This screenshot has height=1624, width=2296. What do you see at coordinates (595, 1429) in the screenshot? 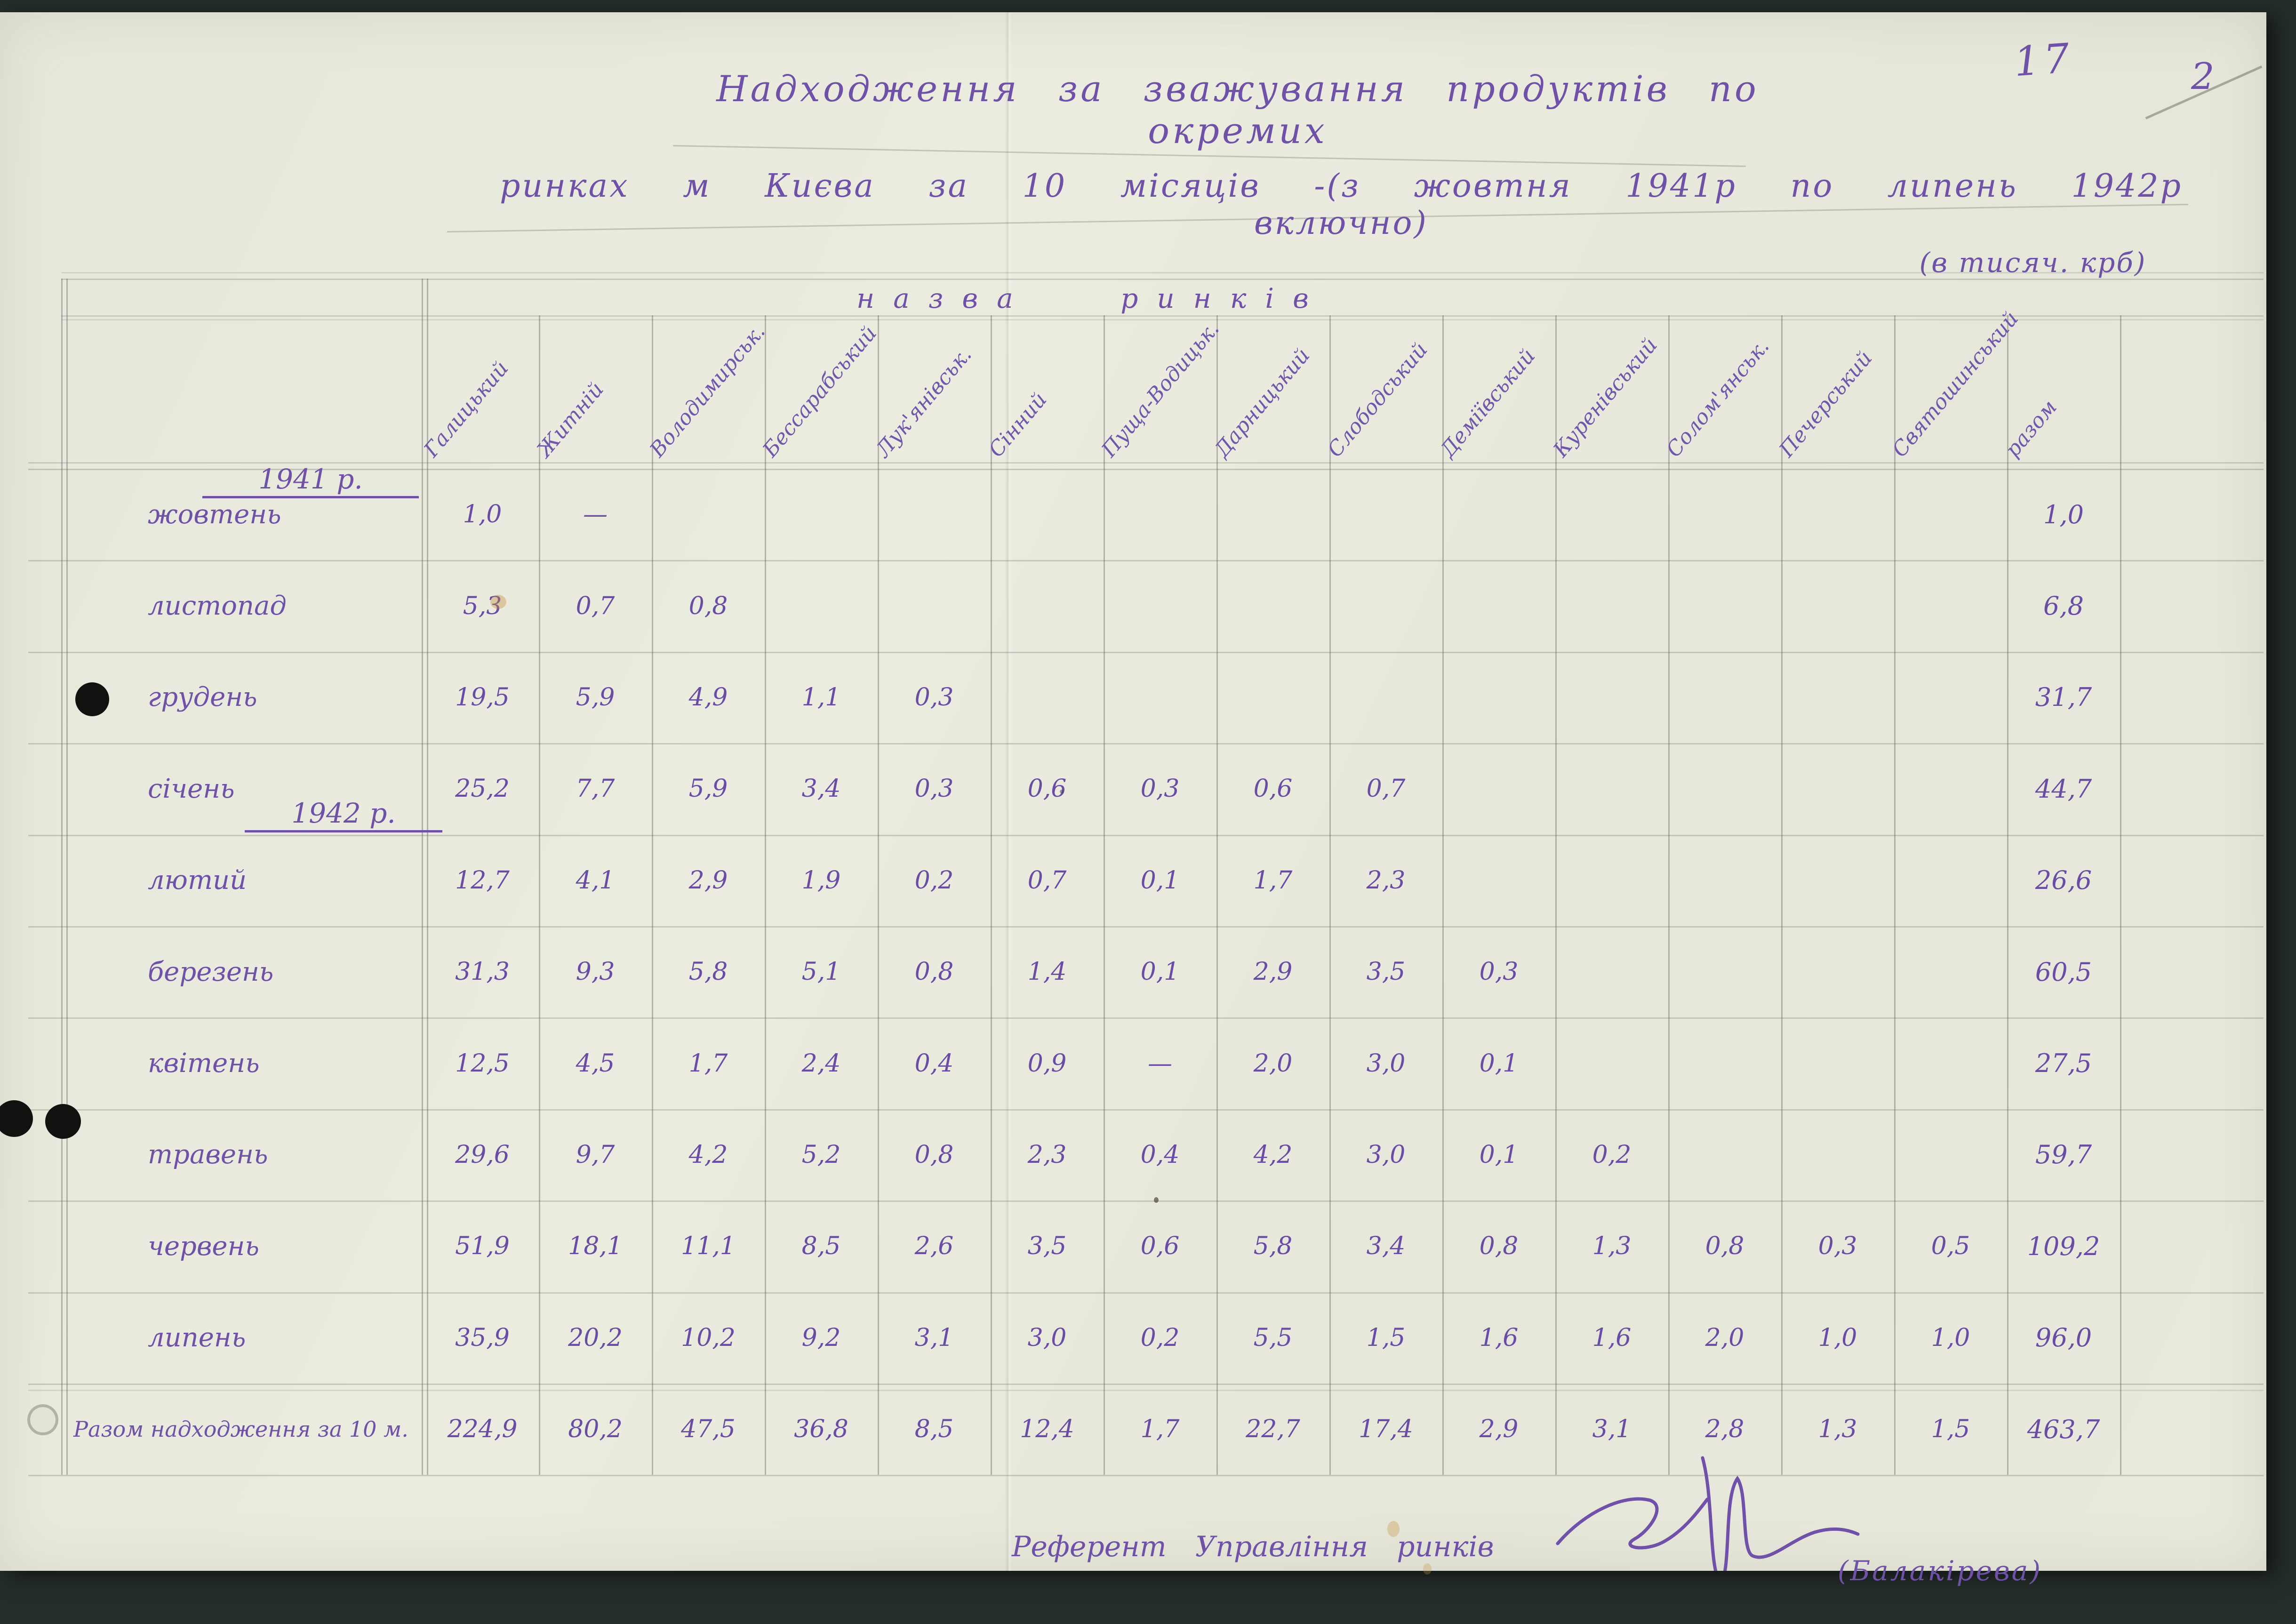
I see `table-cell: 80,2` at bounding box center [595, 1429].